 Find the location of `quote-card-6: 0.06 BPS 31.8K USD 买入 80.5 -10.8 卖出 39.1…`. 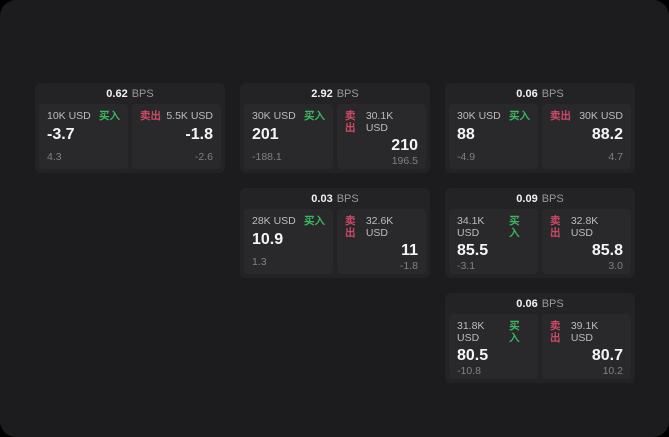

quote-card-6: 0.06 BPS 31.8K USD 买入 80.5 -10.8 卖出 39.1… is located at coordinates (540, 338).